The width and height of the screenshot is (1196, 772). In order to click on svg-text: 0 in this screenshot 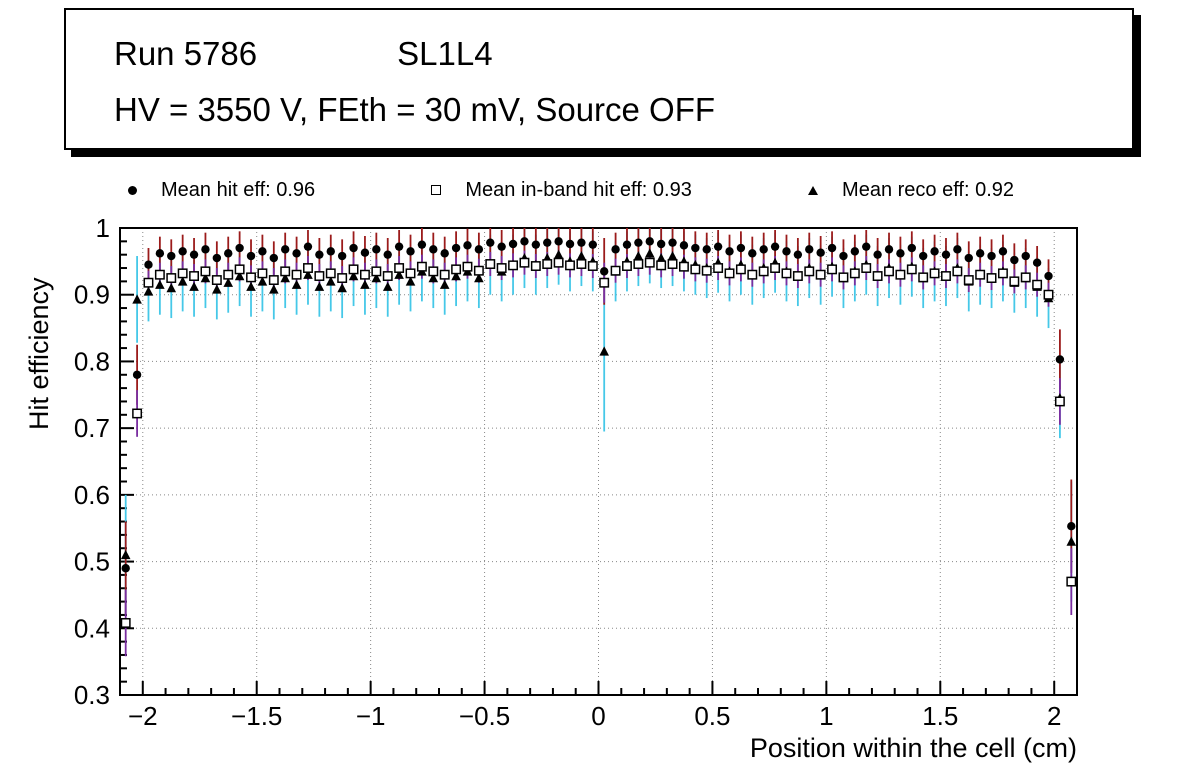, I will do `click(598, 716)`.